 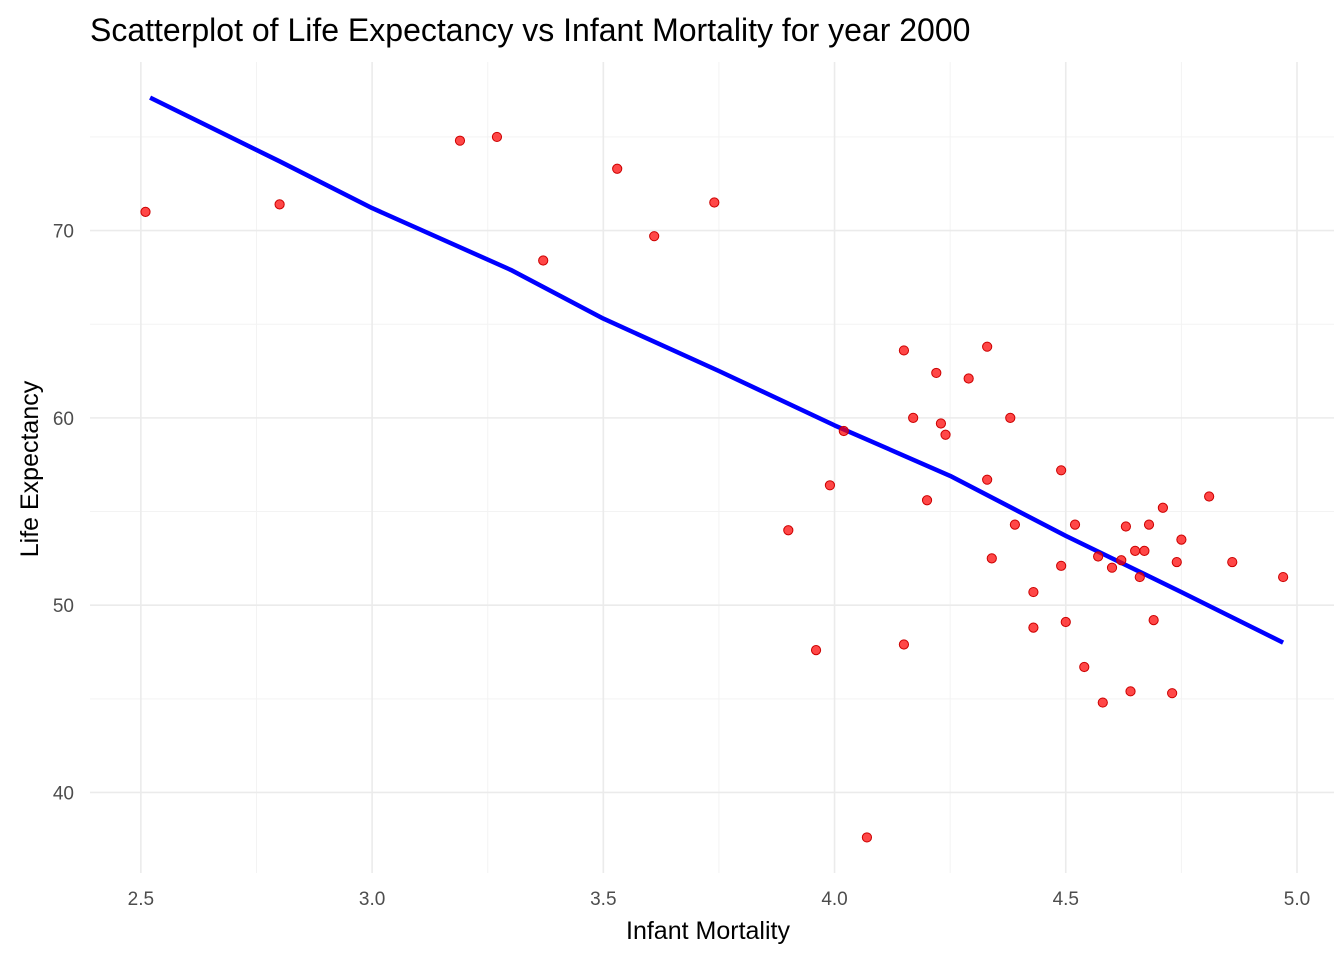 What do you see at coordinates (63, 232) in the screenshot?
I see `y-tick-label: 70` at bounding box center [63, 232].